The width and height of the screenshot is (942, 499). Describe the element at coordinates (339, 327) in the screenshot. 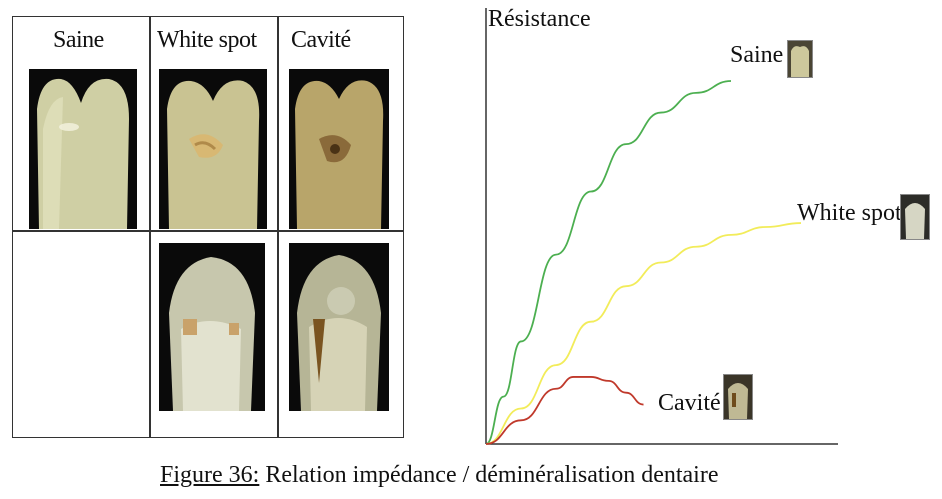

I see `photo-cavite-section` at that location.